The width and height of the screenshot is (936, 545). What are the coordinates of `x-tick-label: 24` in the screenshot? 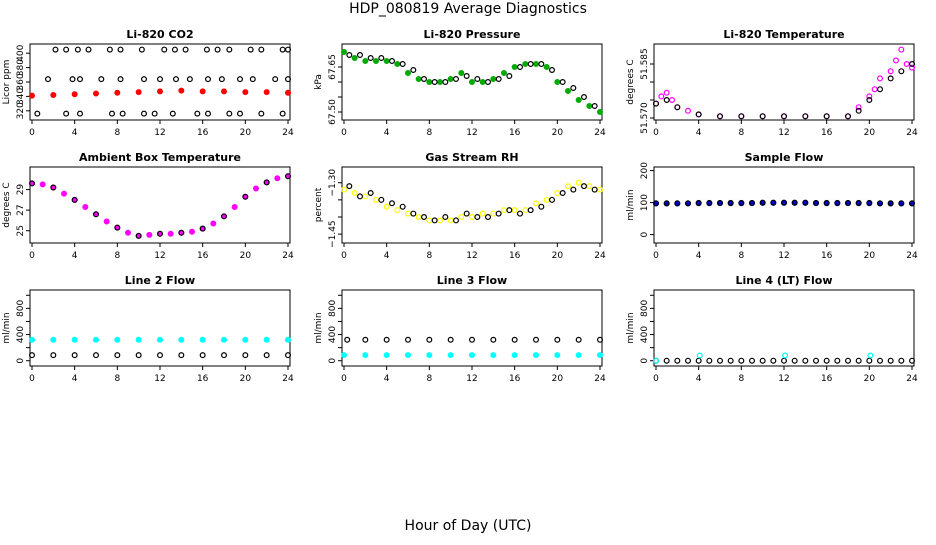 It's located at (600, 256).